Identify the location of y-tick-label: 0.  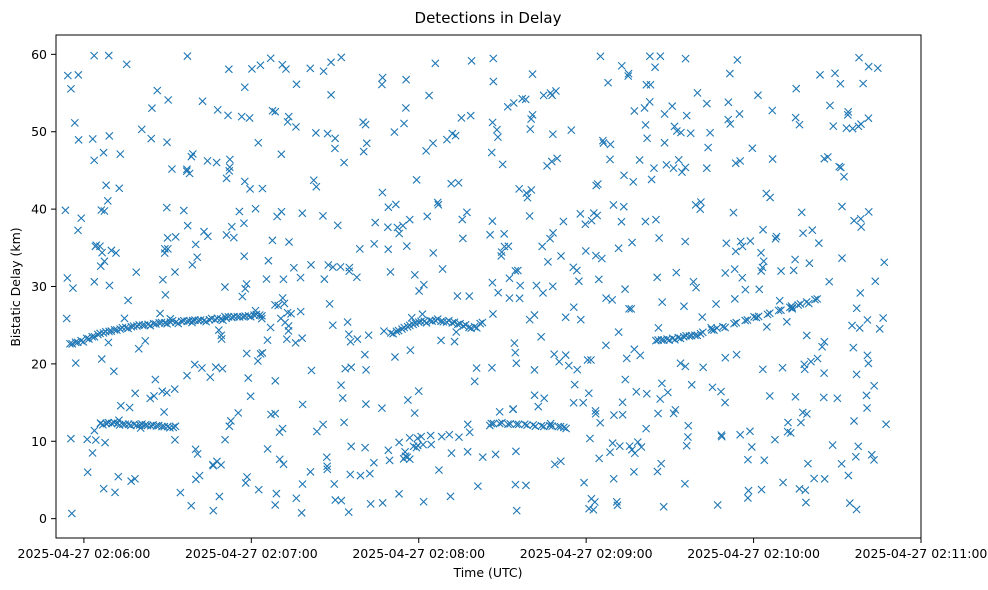
(43, 518).